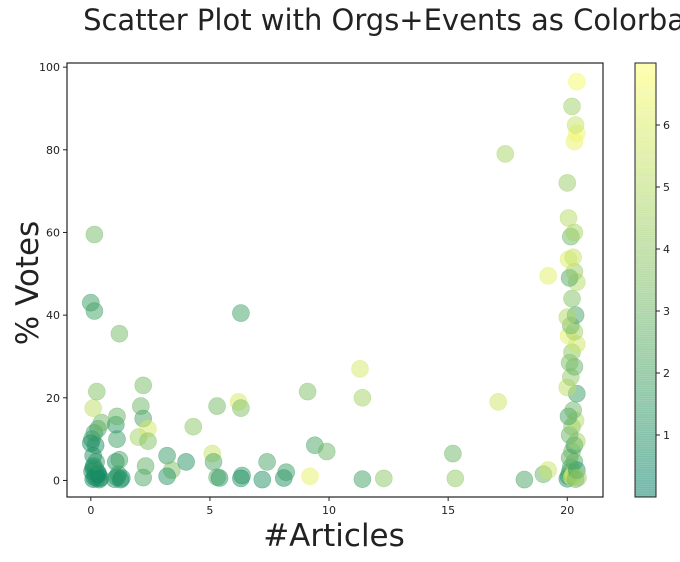  I want to click on y-tick-label: 100, so click(49, 67).